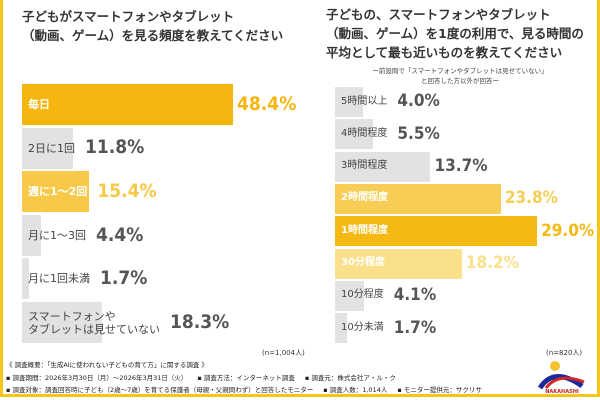 This screenshot has width=600, height=400. What do you see at coordinates (59, 279) in the screenshot?
I see `category-label: 月に1回未満` at bounding box center [59, 279].